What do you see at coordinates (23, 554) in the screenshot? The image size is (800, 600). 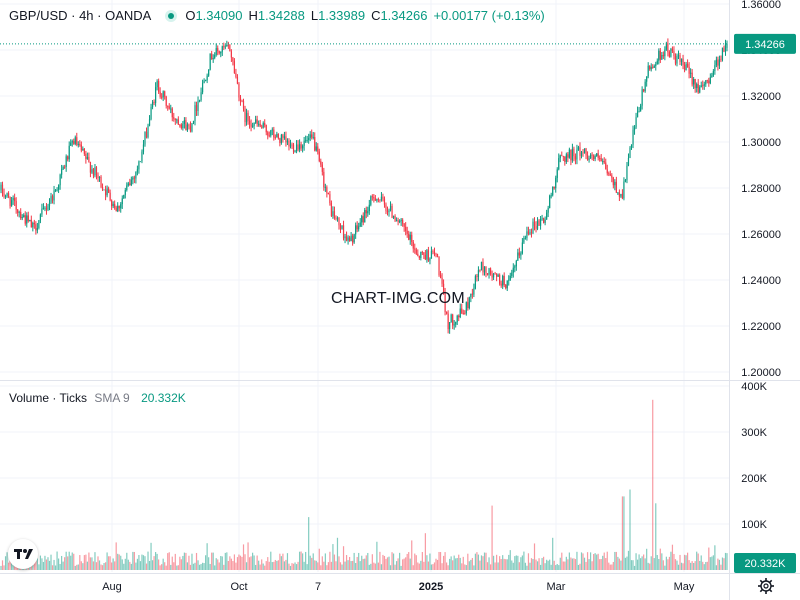 I see `tradingview-logo-icon` at bounding box center [23, 554].